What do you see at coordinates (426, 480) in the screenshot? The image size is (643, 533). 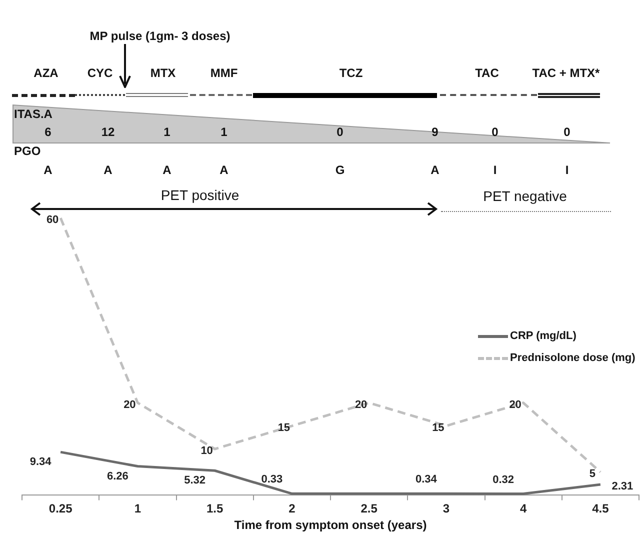 I see `data-label: 0.34` at bounding box center [426, 480].